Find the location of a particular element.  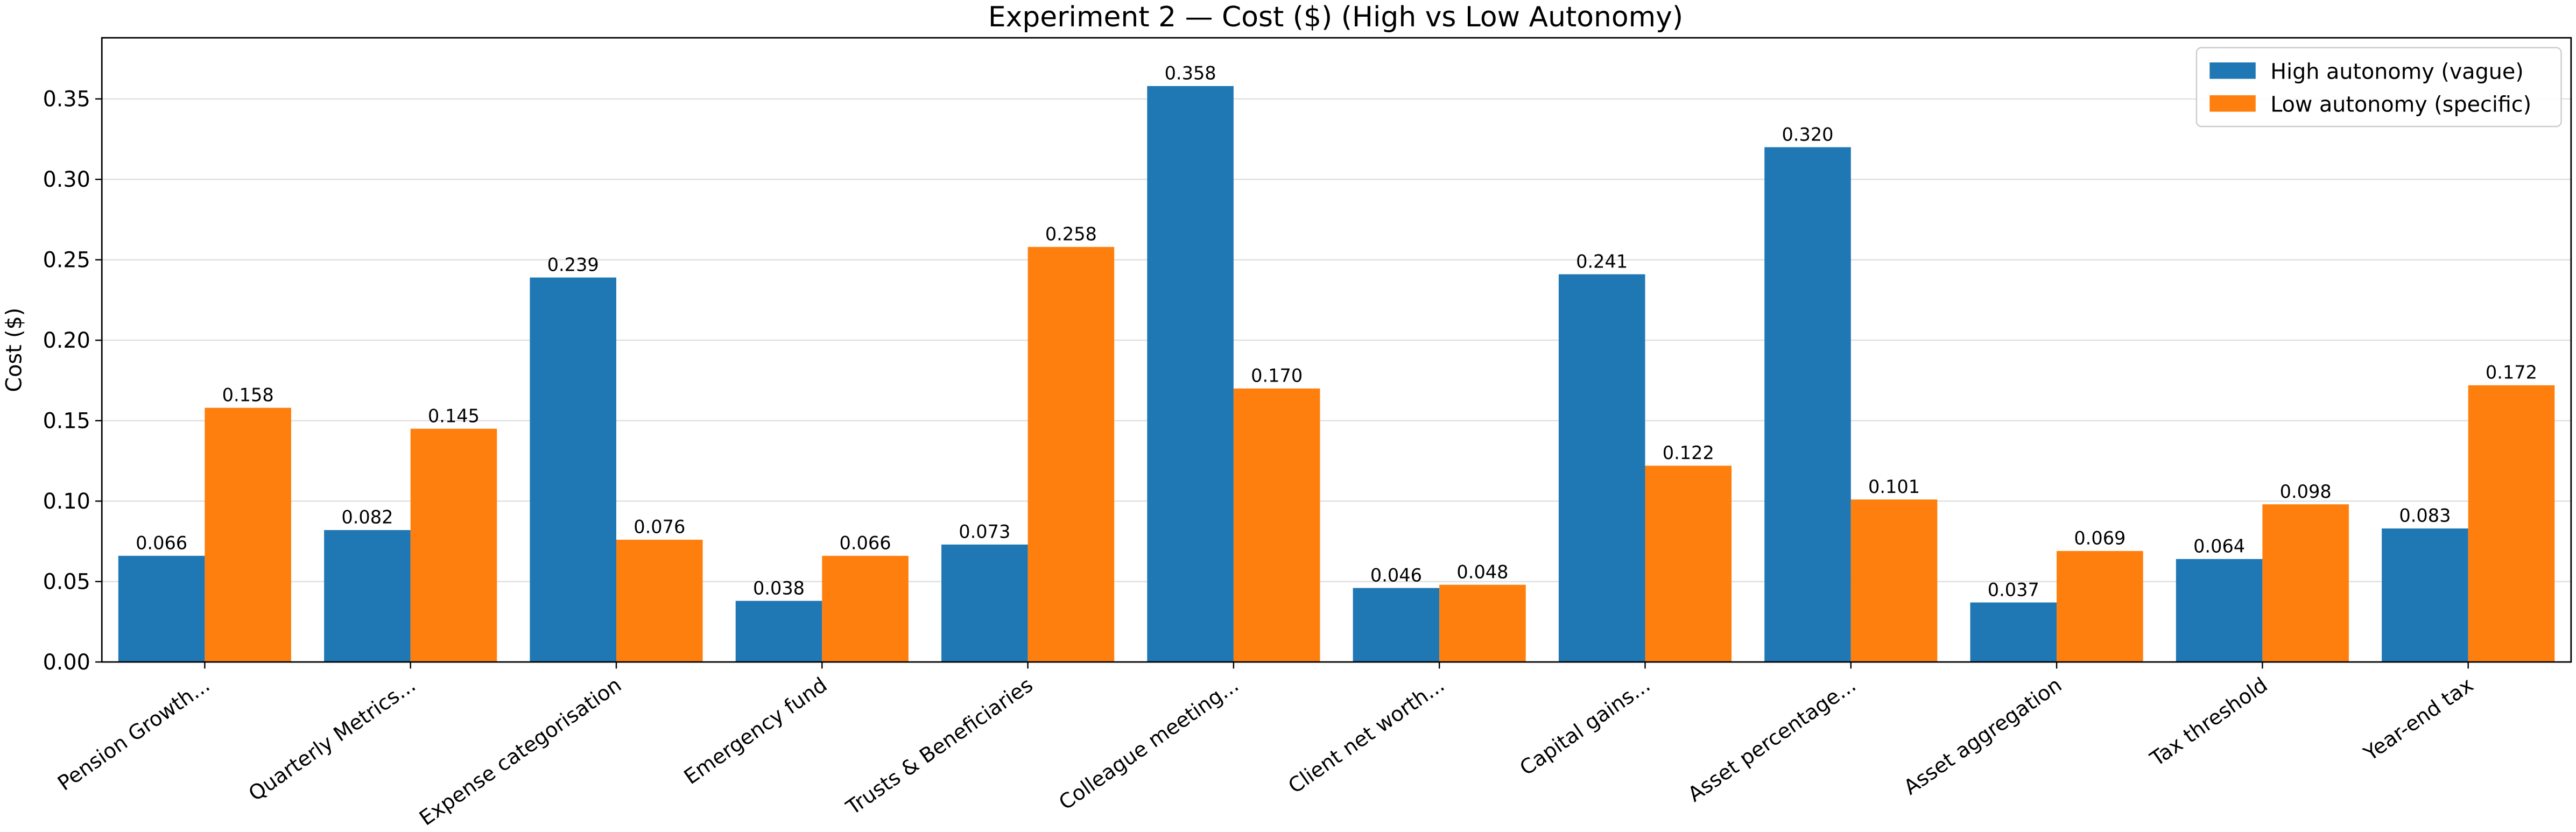

value-label: 0.241 is located at coordinates (1602, 261).